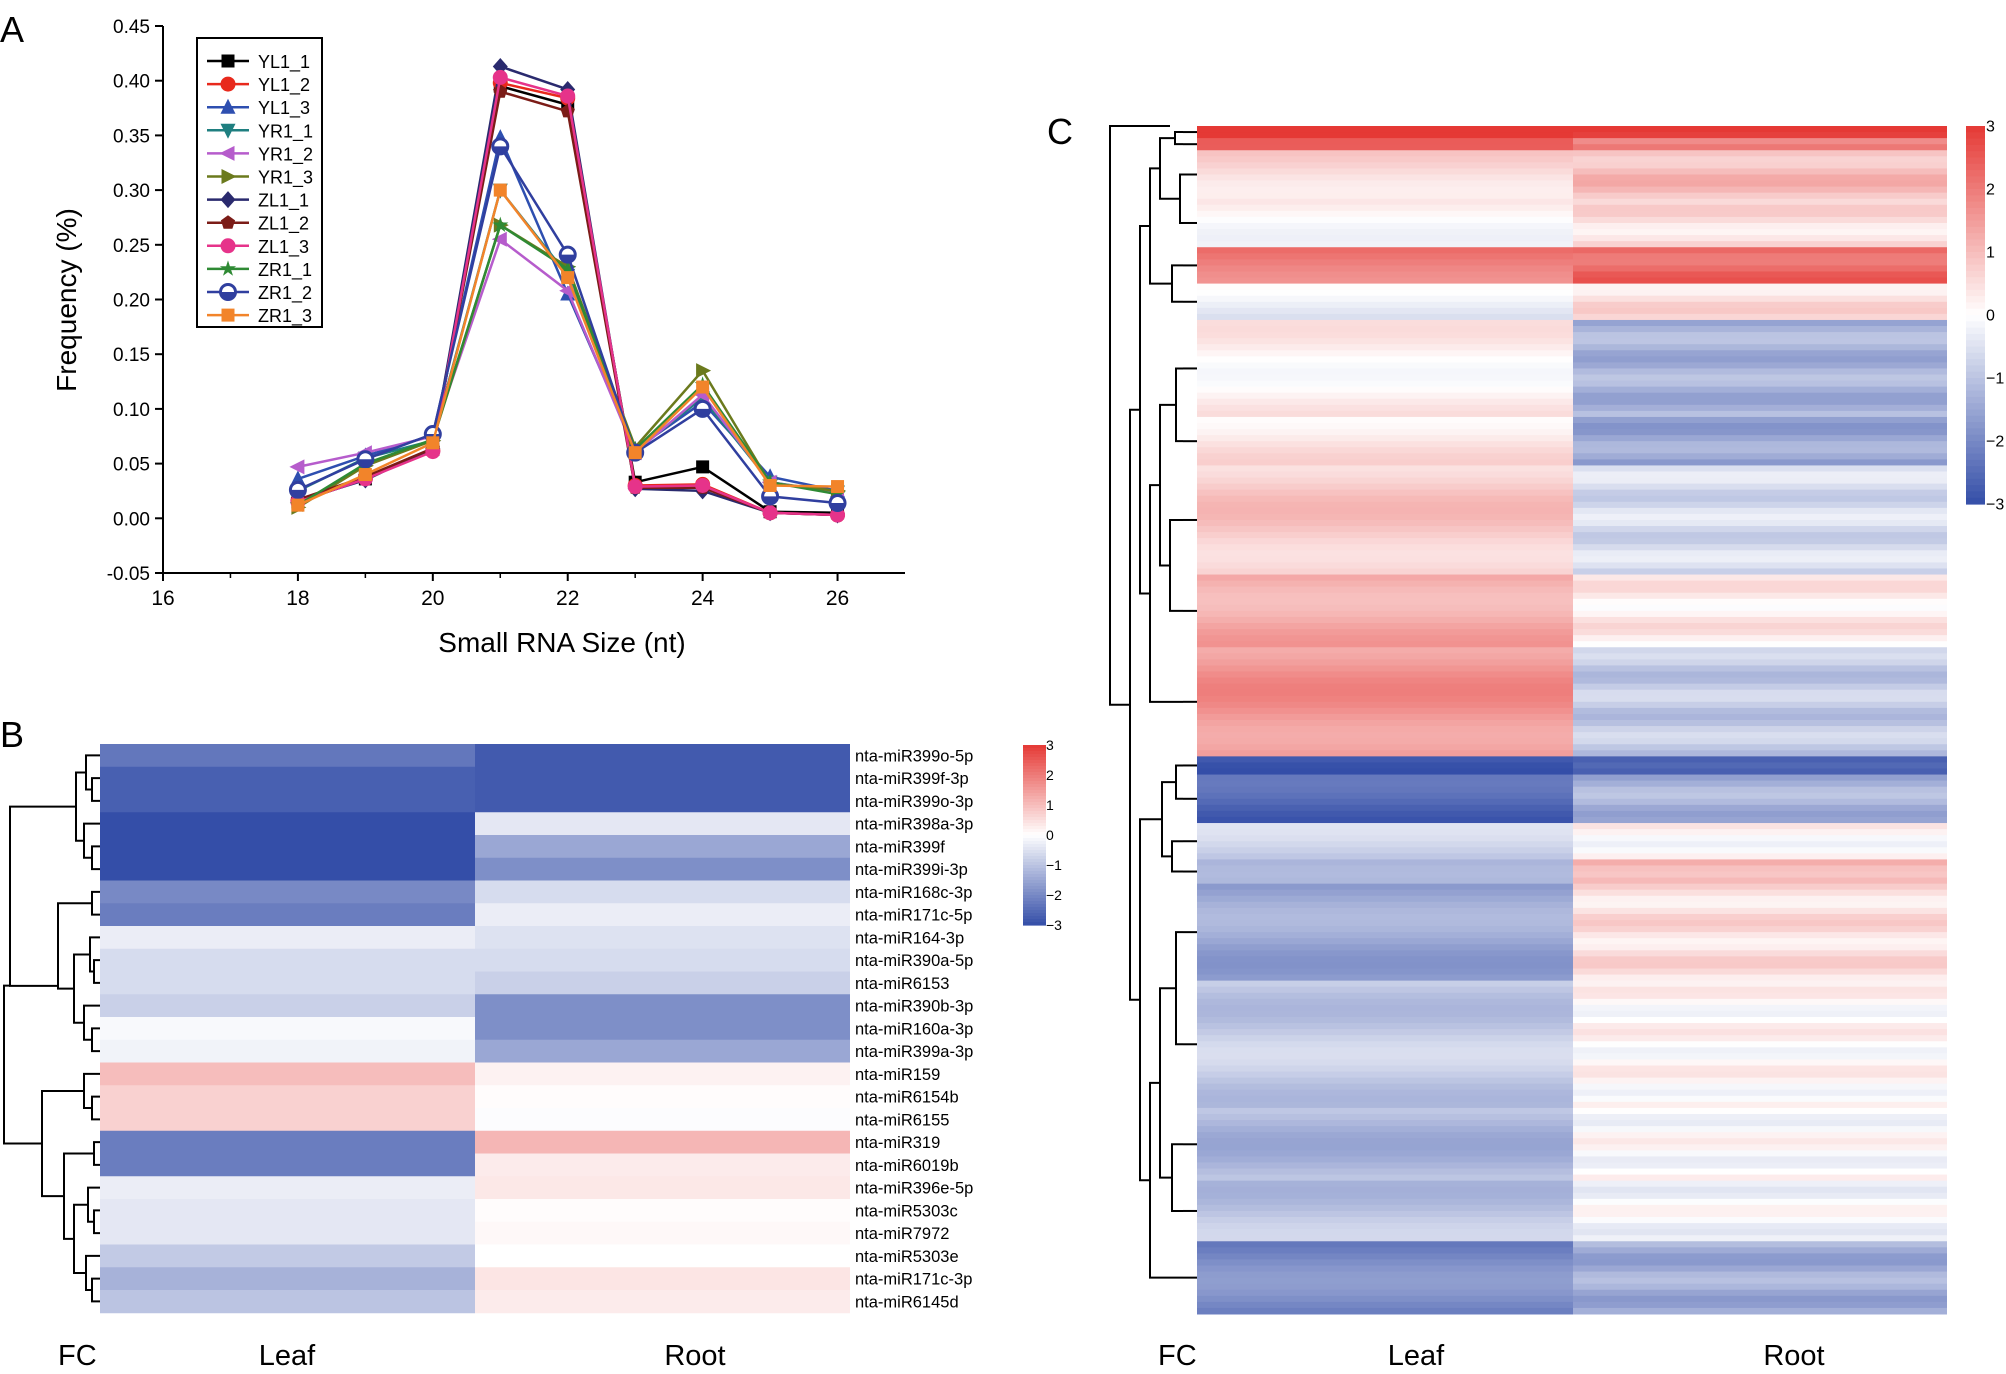 This screenshot has height=1374, width=2006. What do you see at coordinates (911, 870) in the screenshot?
I see `row-label: nta-miR399i-3p` at bounding box center [911, 870].